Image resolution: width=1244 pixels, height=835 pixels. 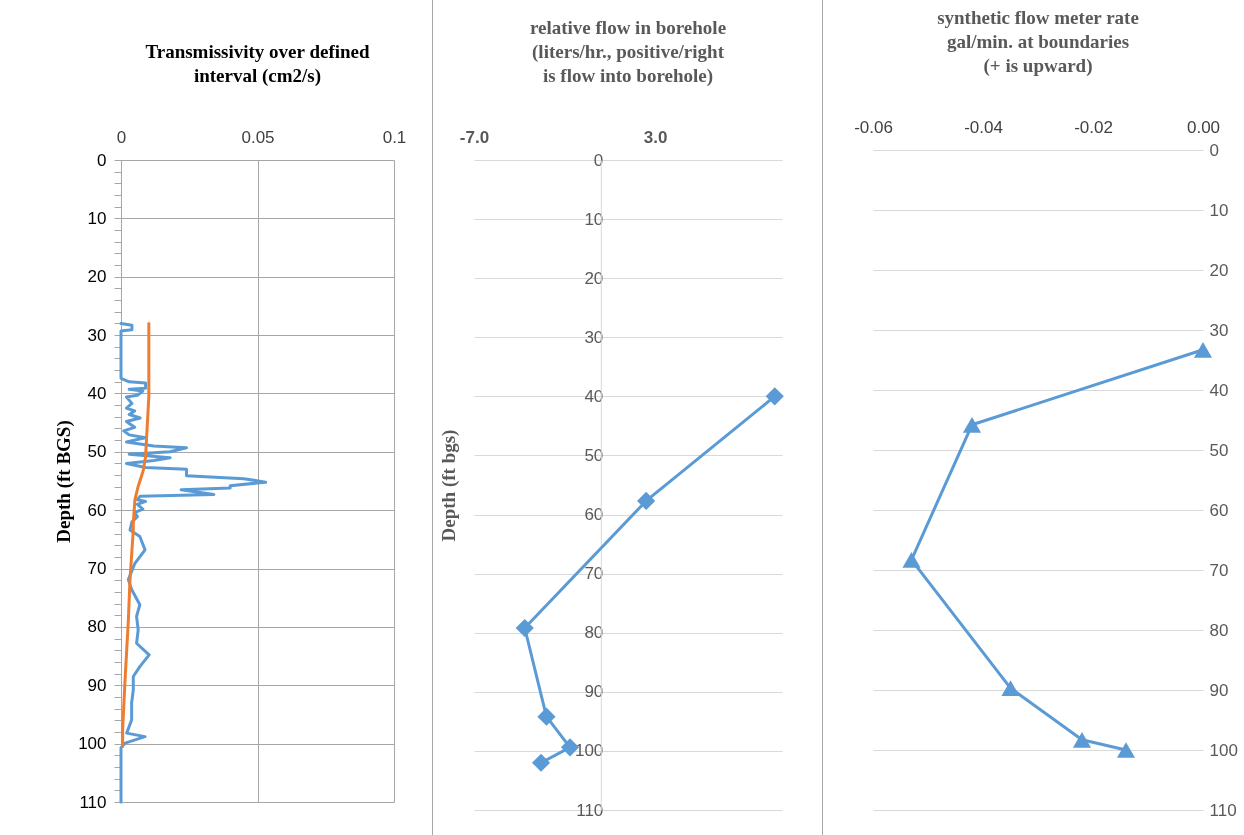 What do you see at coordinates (655, 137) in the screenshot?
I see `x-tick-label: 3.0` at bounding box center [655, 137].